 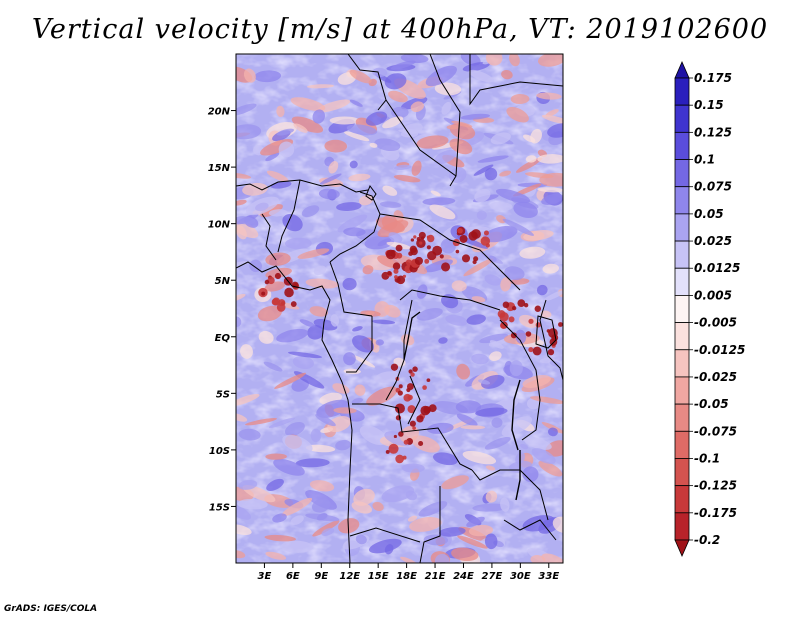 What do you see at coordinates (715, 513) in the screenshot?
I see `colorbar-label: -0.175` at bounding box center [715, 513].